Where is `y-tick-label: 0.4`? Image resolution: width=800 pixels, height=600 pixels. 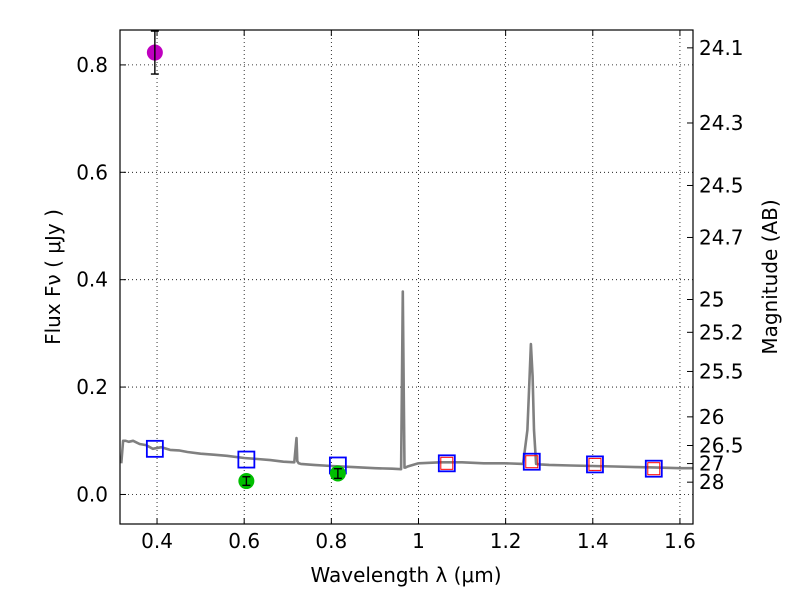 y-tick-label: 0.4 is located at coordinates (92, 280).